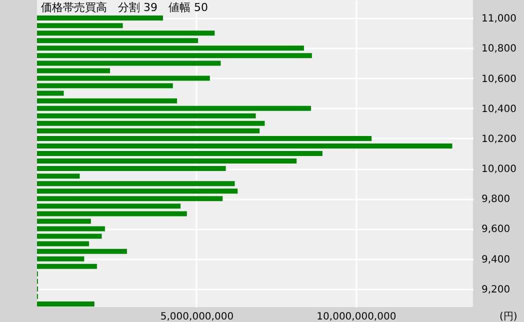 This screenshot has width=524, height=322. Describe the element at coordinates (499, 139) in the screenshot. I see `y-tick-label: 10,200` at that location.